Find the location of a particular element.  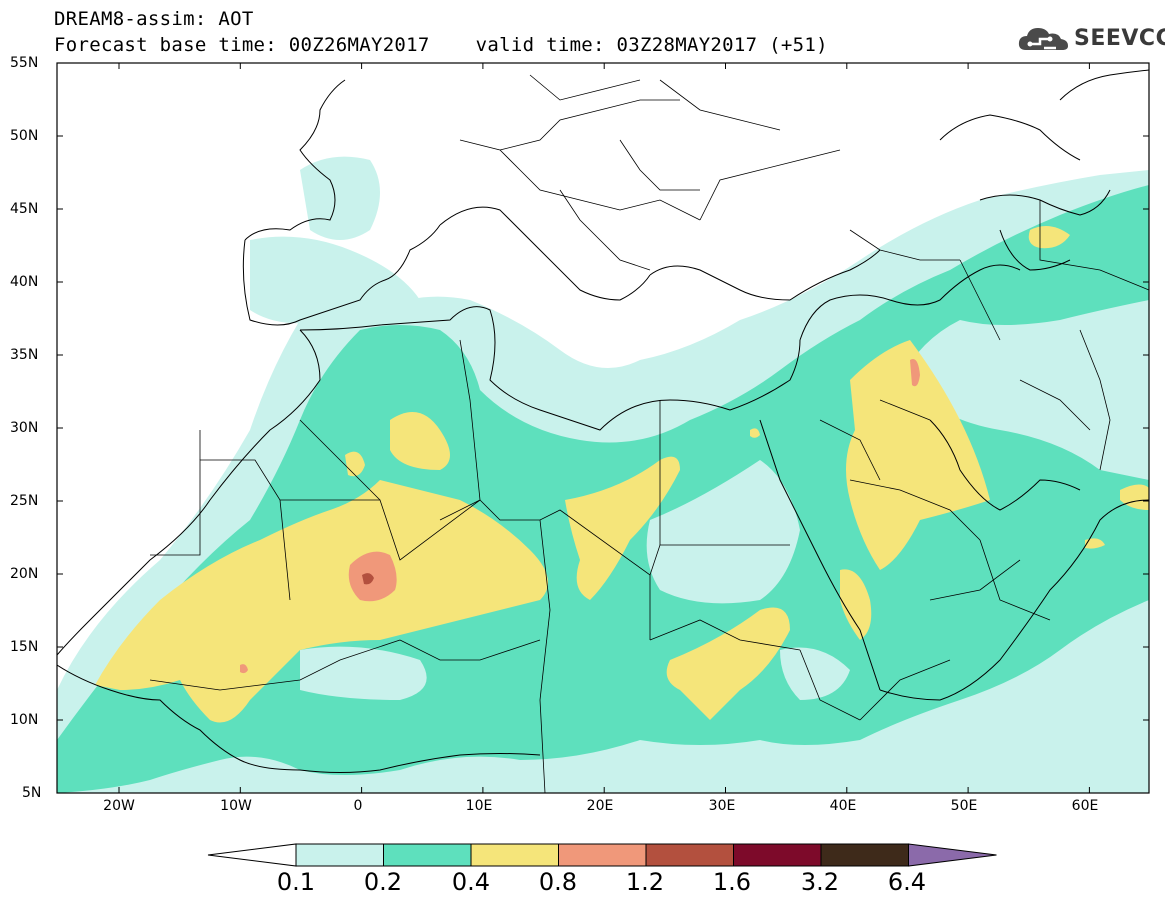

valid-time: valid time: 03Z28MAY2017 (+51) is located at coordinates (651, 45).